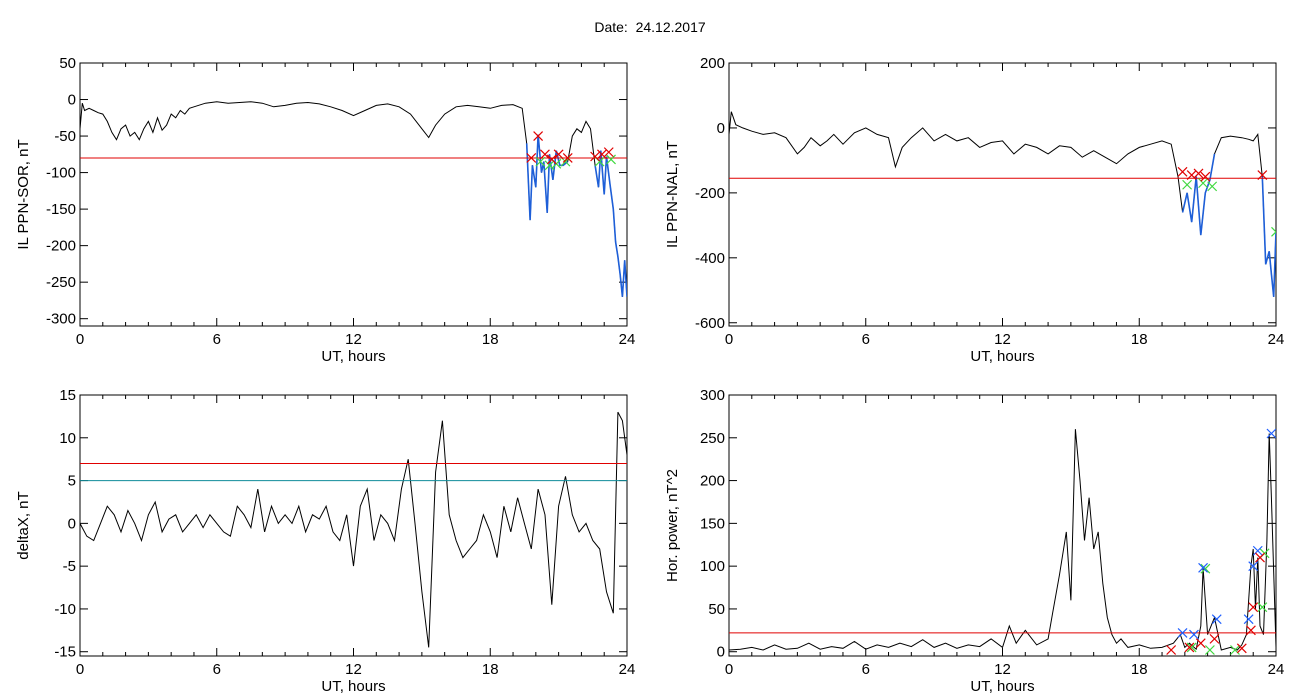 This screenshot has height=700, width=1300. I want to click on y-axis-title: deltaX, nT, so click(23, 525).